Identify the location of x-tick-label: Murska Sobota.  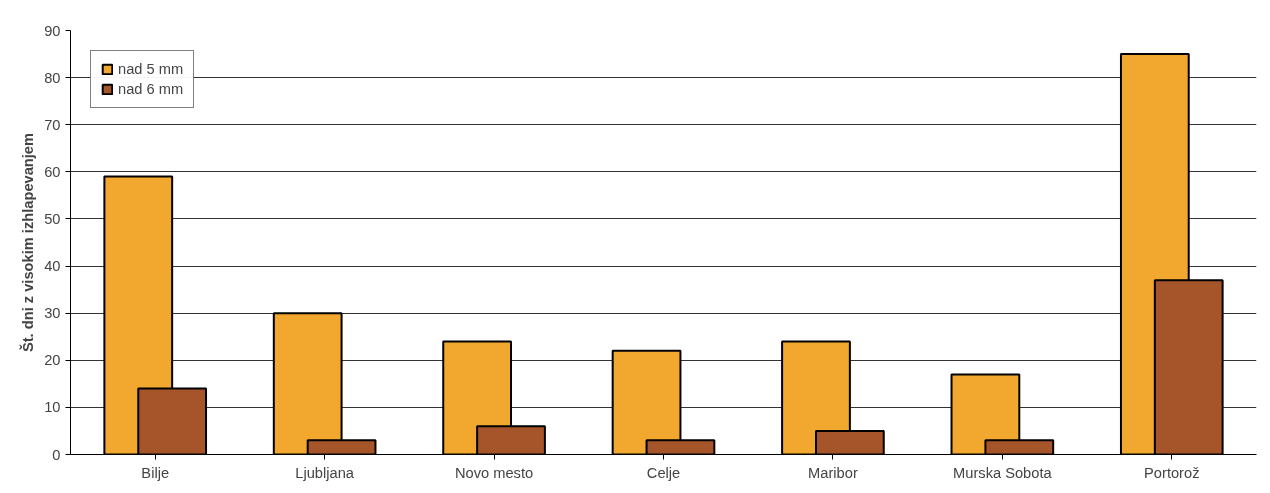
(1003, 472).